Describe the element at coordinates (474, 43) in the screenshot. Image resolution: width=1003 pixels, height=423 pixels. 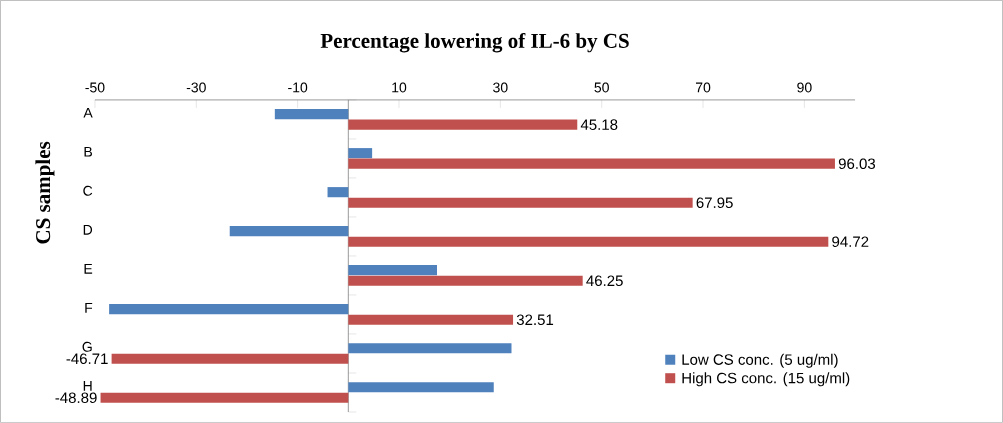
I see `chart-title: Percentage lowering of IL-6 by CS` at that location.